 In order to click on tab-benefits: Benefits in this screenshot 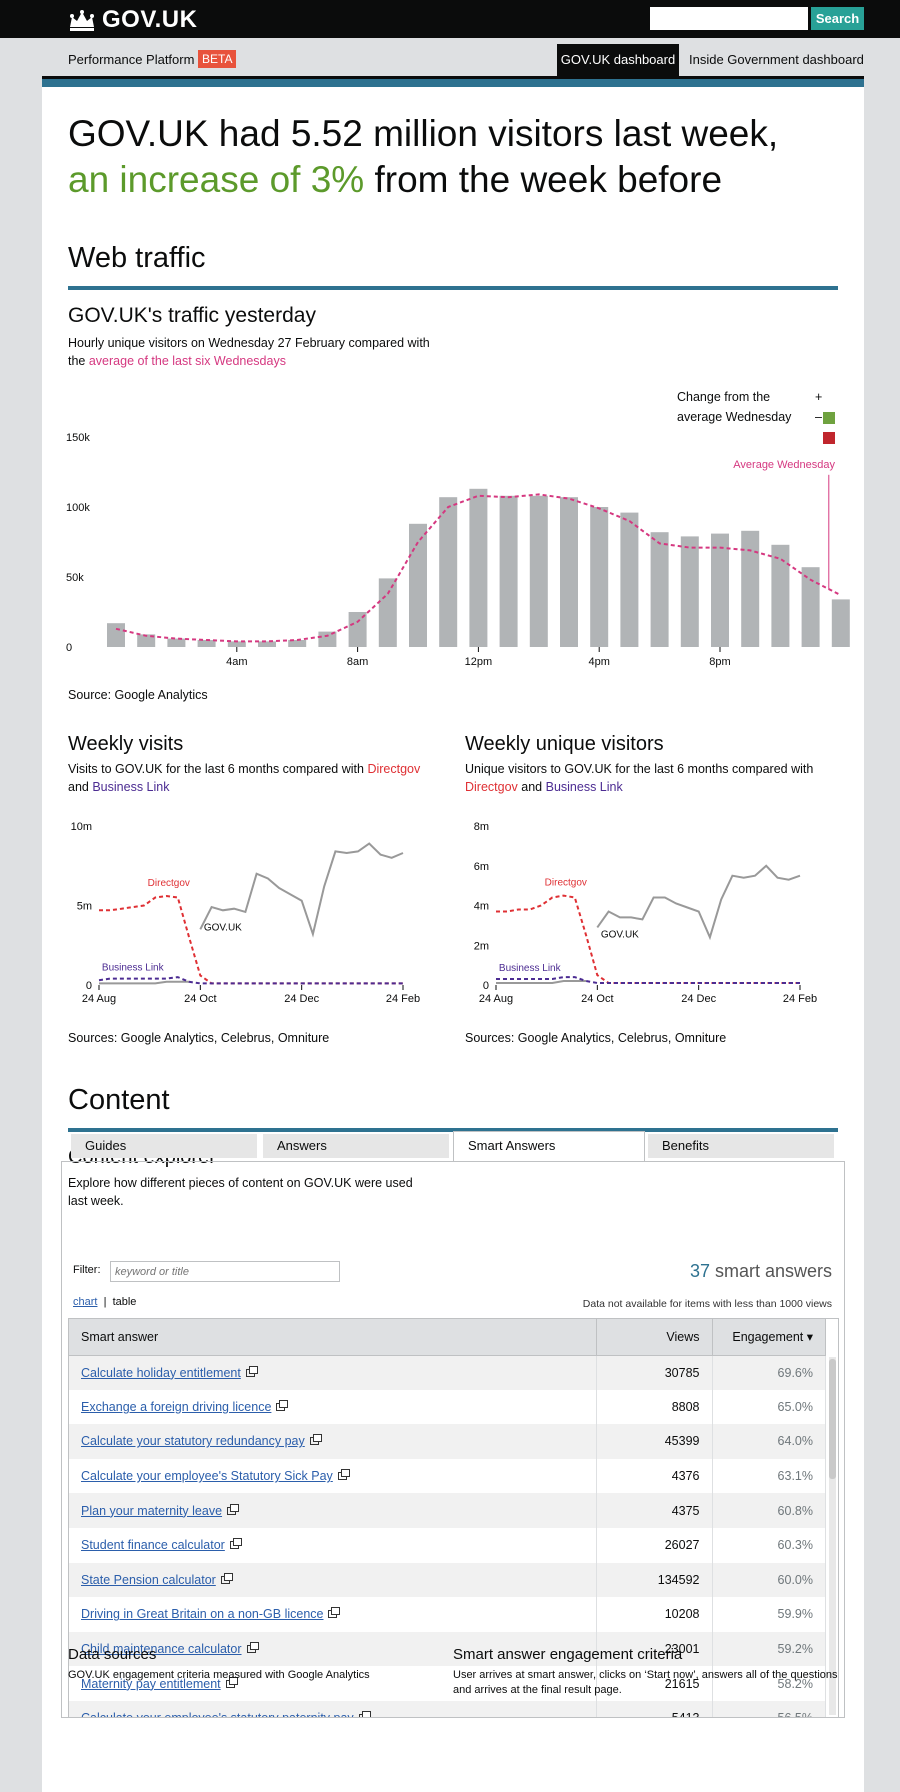, I will do `click(741, 1146)`.